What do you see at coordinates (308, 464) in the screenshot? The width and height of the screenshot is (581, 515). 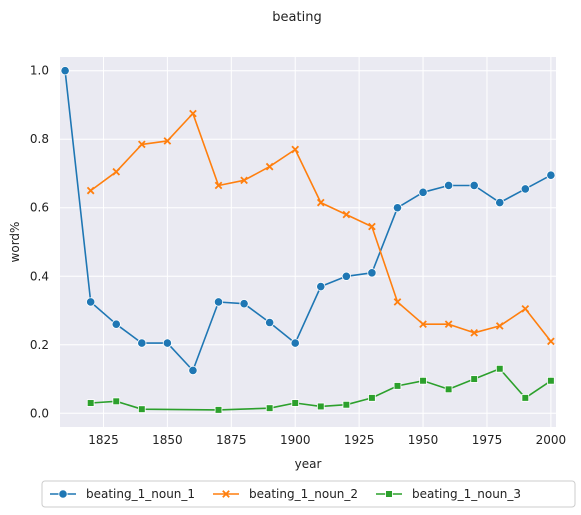 I see `x-axis-label: year` at bounding box center [308, 464].